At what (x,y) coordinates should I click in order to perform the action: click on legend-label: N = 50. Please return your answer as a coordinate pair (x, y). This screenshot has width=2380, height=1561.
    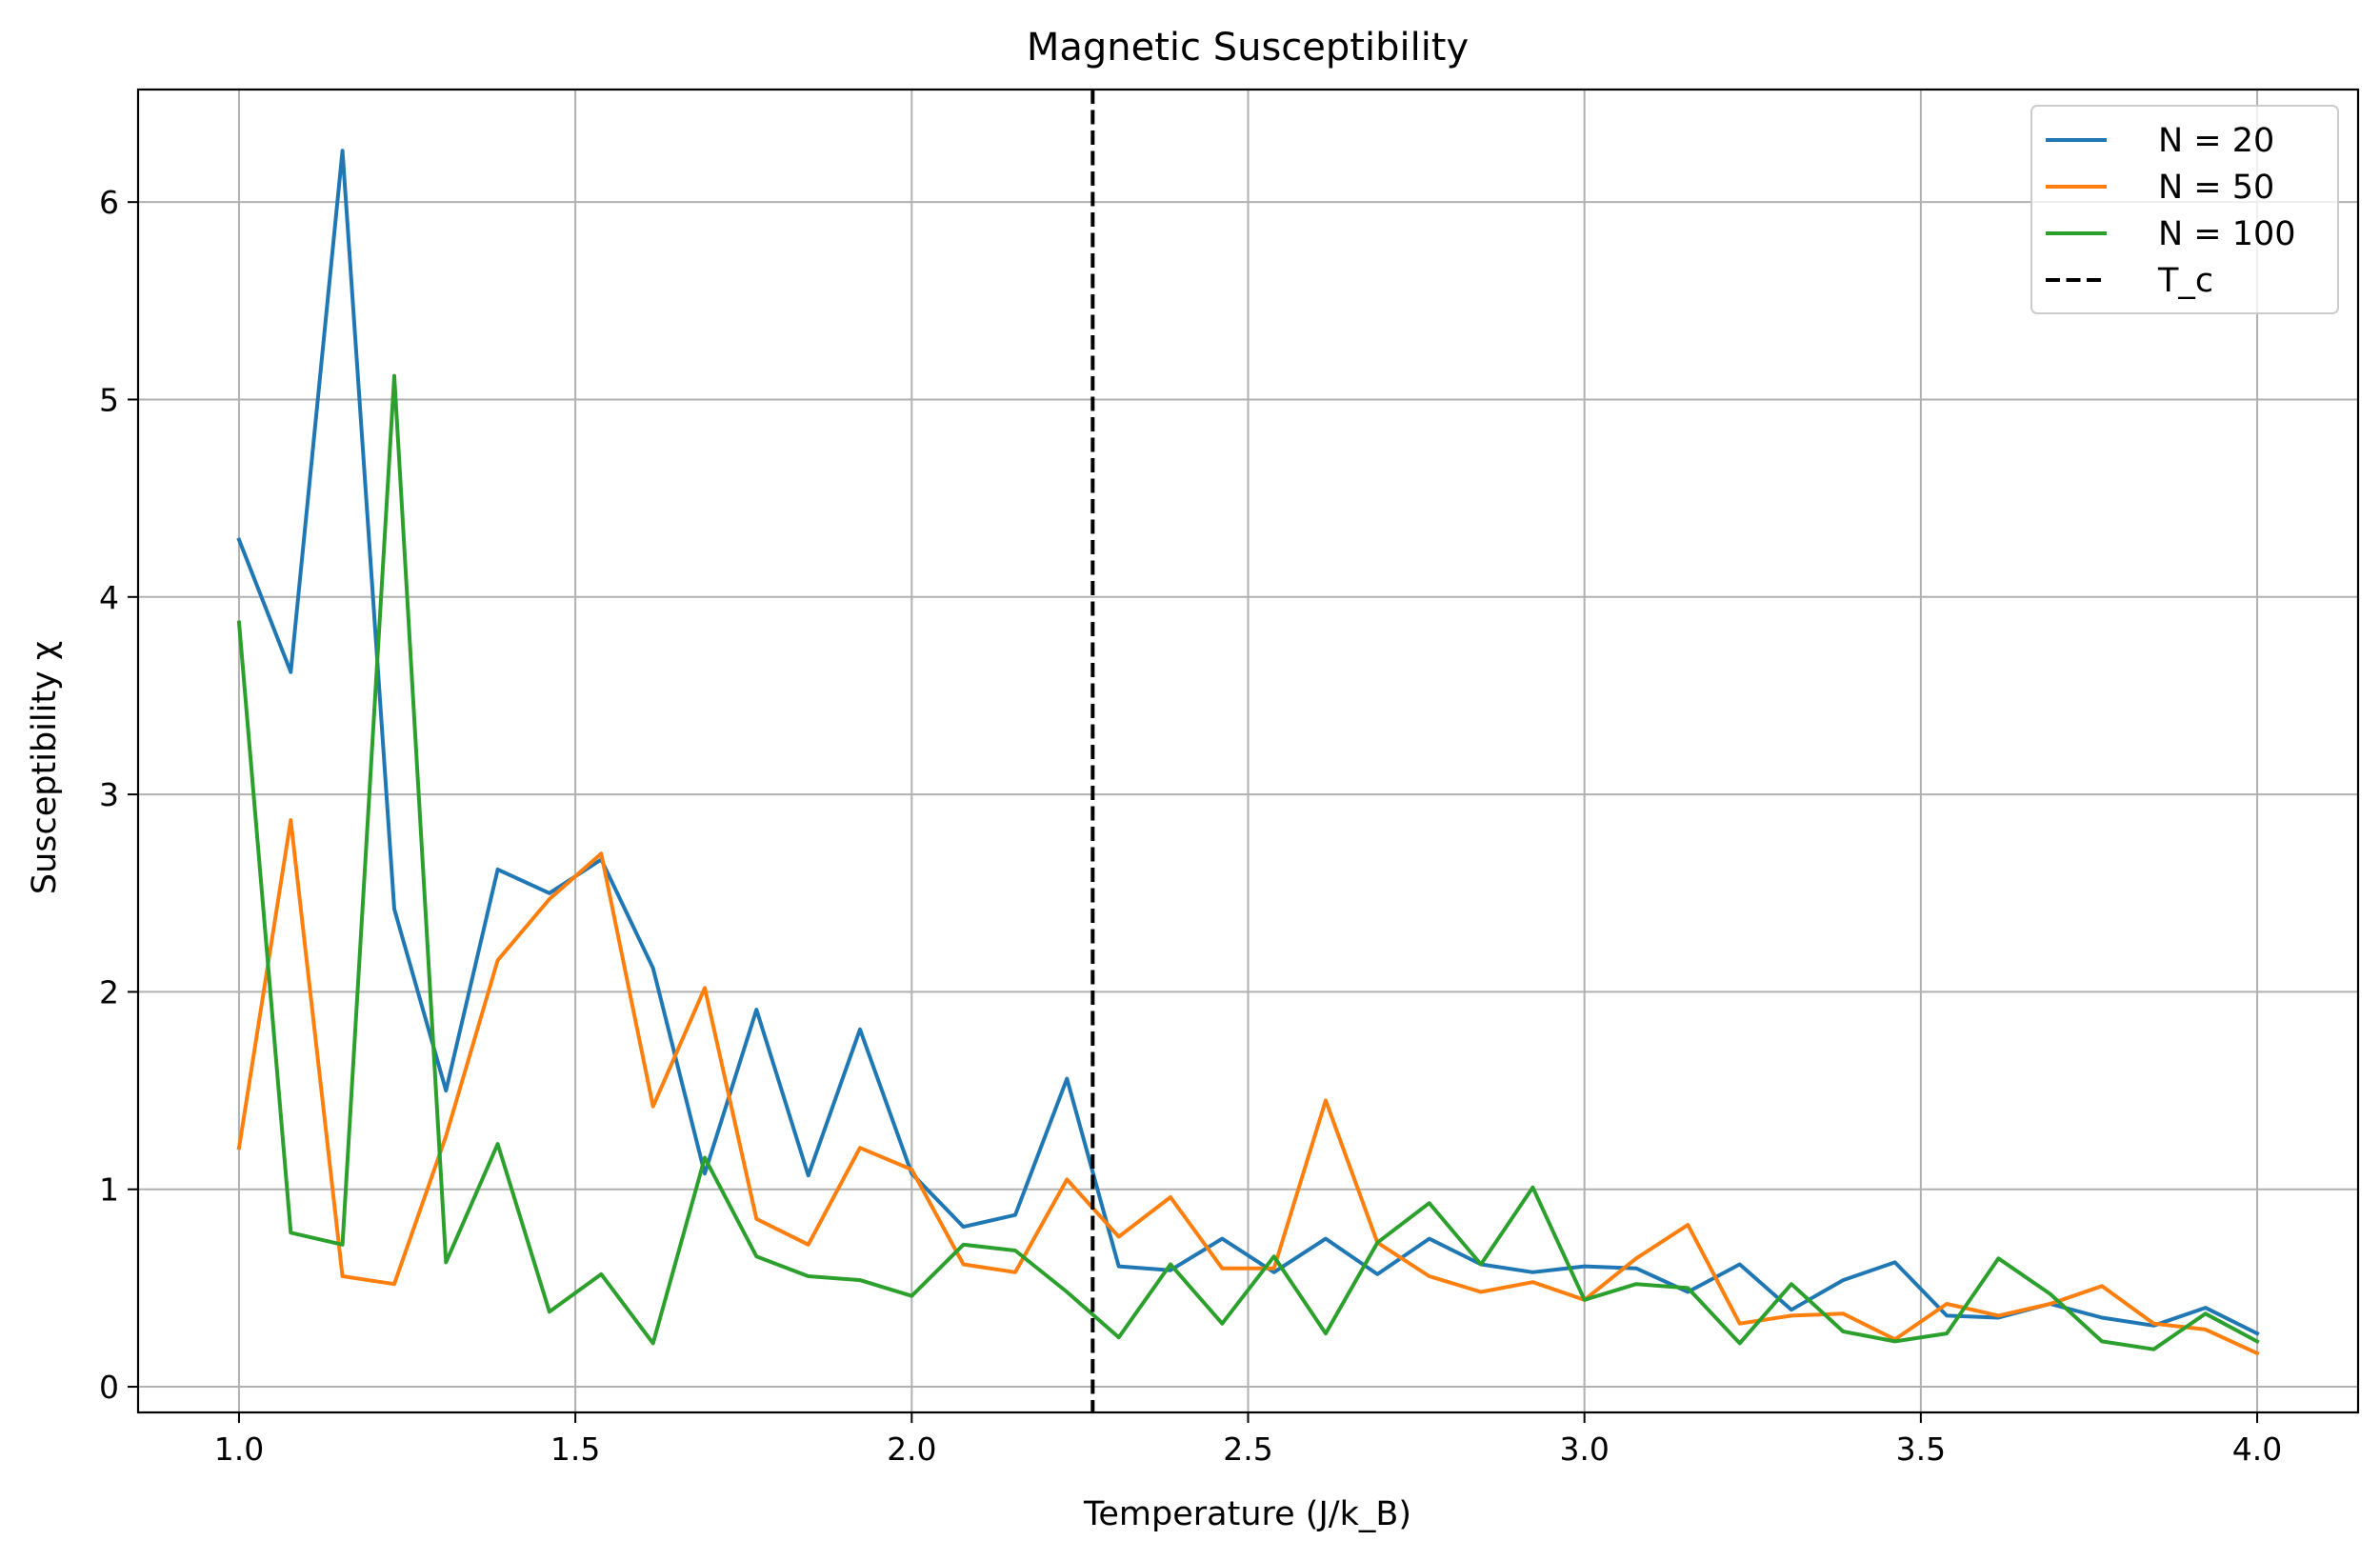
    Looking at the image, I should click on (2216, 188).